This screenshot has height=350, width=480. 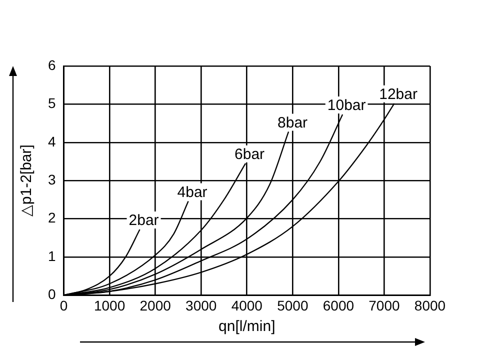 What do you see at coordinates (156, 305) in the screenshot?
I see `x-tick-label: 2000` at bounding box center [156, 305].